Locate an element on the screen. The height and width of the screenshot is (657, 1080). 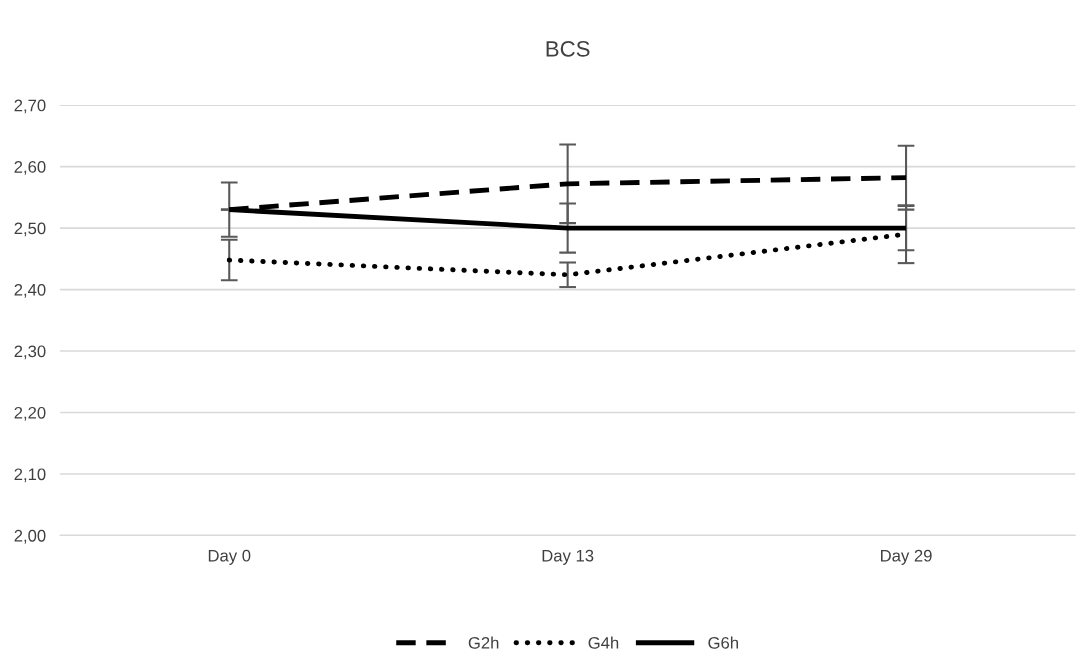
y-tick-label: 2,70 is located at coordinates (30, 106).